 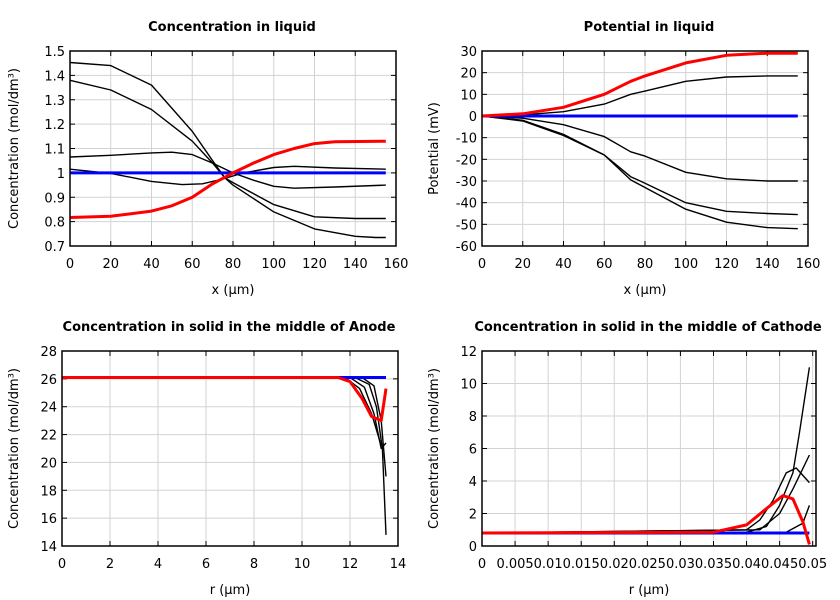 I want to click on x-tick-label: 0.03, so click(x=680, y=564).